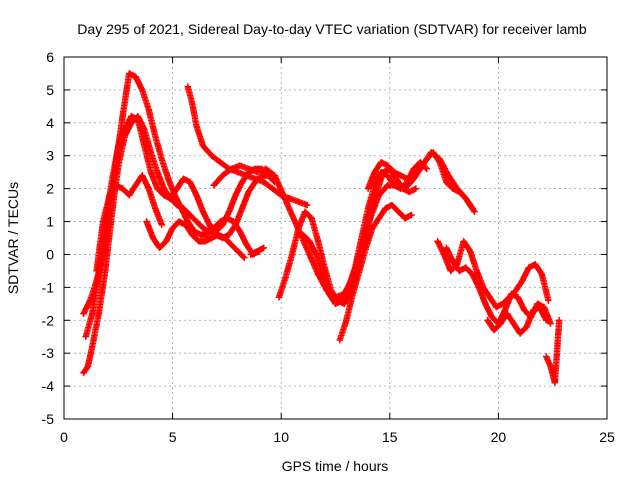 This screenshot has width=640, height=480. I want to click on y-tick-label: 3, so click(50, 156).